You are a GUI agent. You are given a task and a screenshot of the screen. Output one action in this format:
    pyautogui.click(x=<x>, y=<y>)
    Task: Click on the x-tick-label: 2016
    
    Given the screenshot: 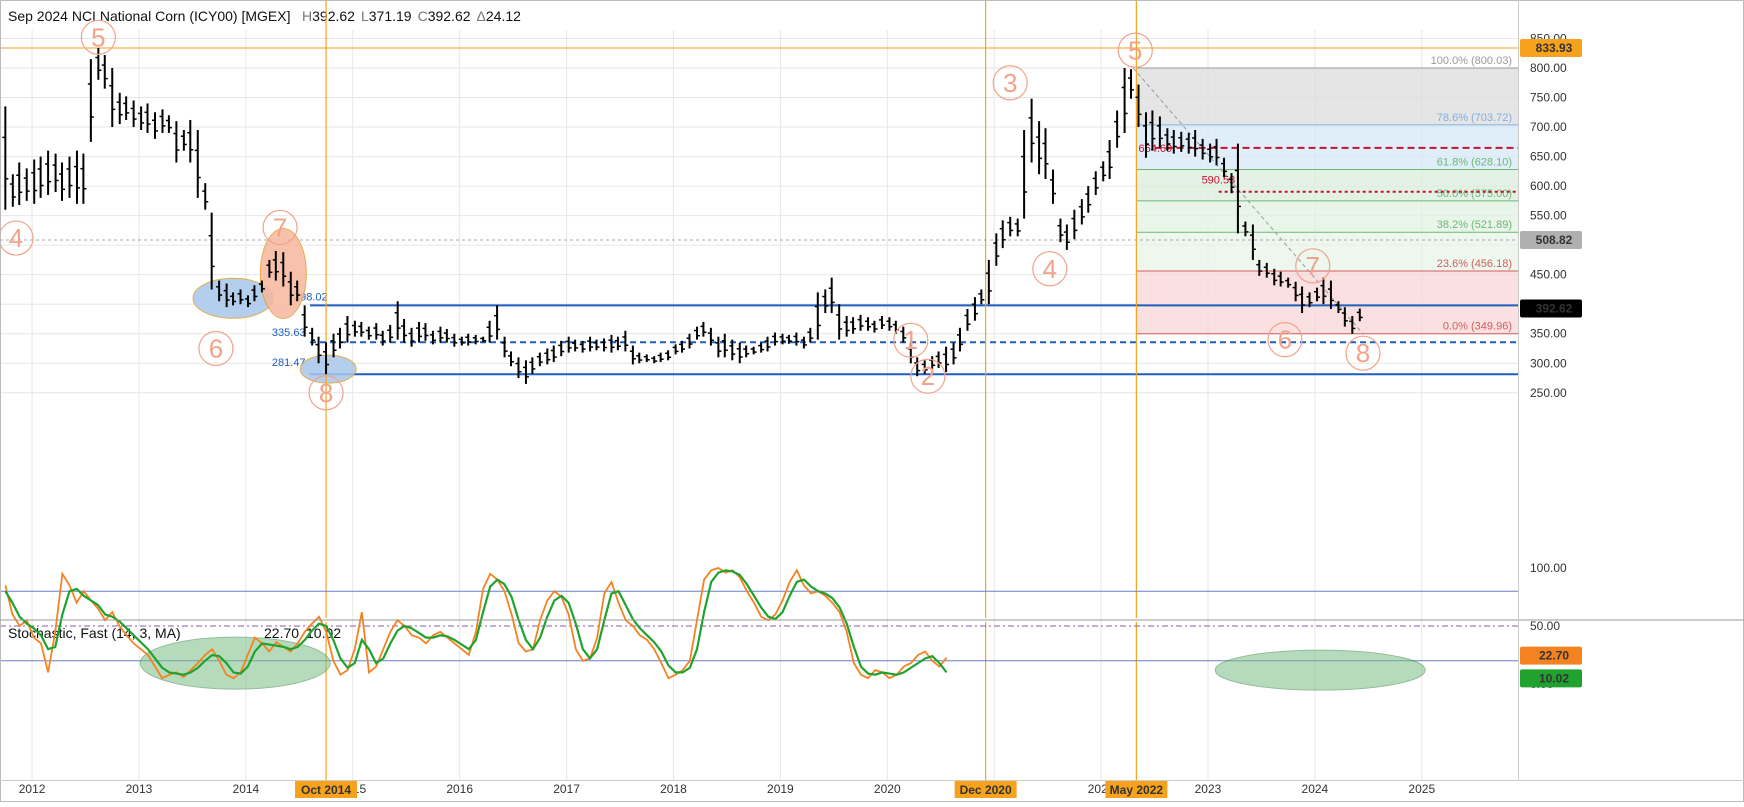 What is the action you would take?
    pyautogui.click(x=459, y=789)
    